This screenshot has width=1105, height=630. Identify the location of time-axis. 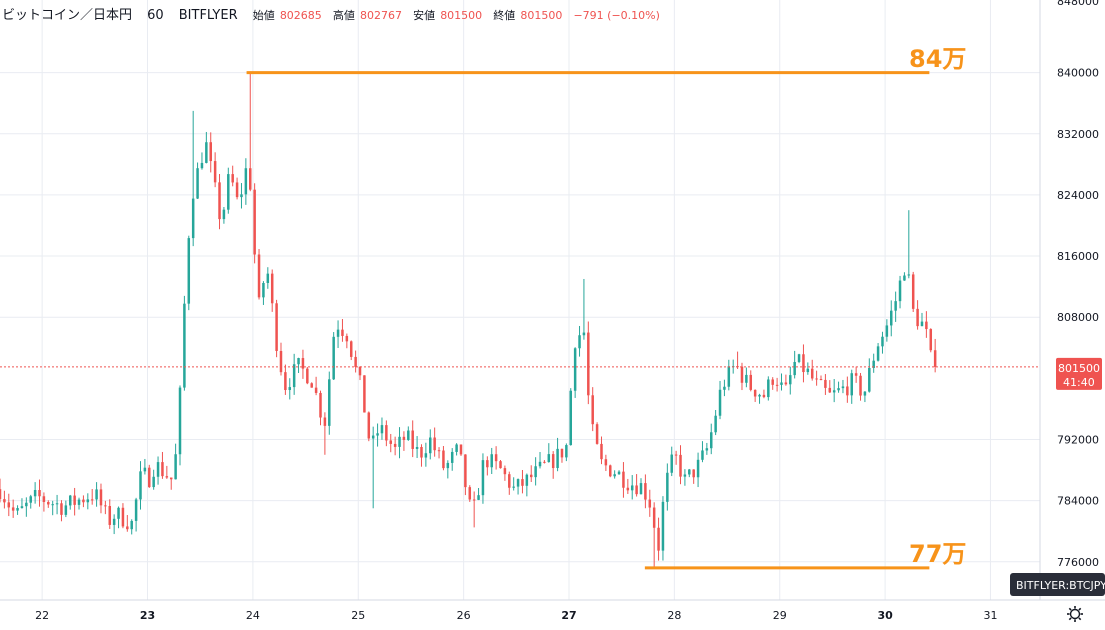
(552, 613).